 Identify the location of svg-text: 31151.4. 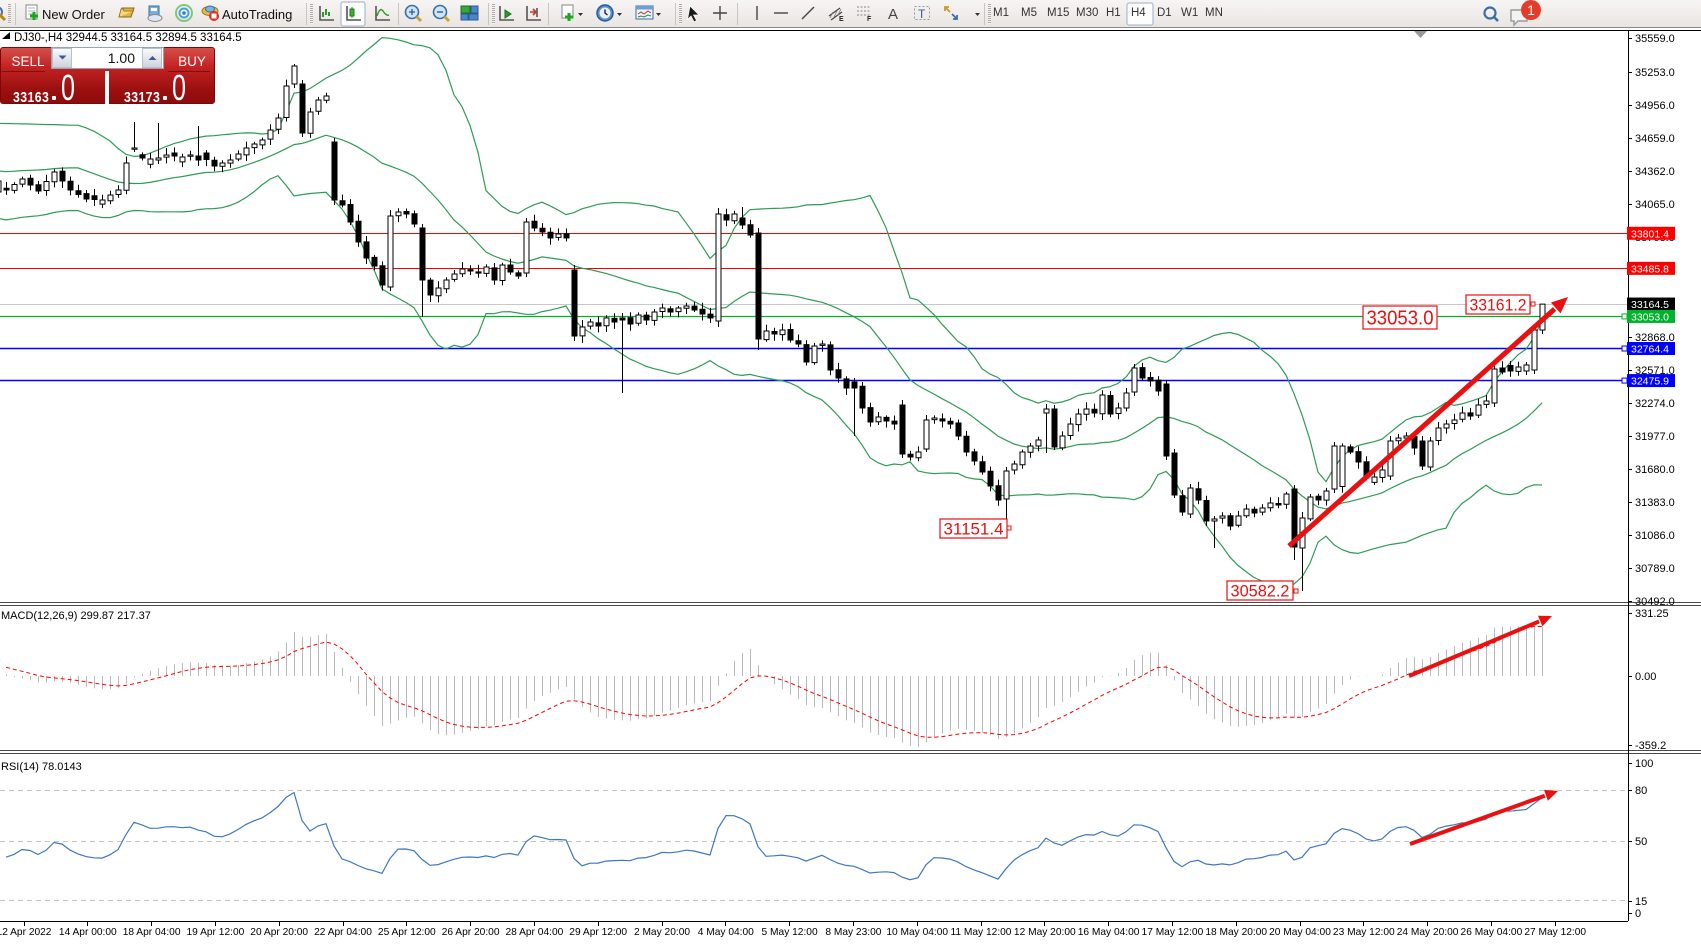
(974, 529).